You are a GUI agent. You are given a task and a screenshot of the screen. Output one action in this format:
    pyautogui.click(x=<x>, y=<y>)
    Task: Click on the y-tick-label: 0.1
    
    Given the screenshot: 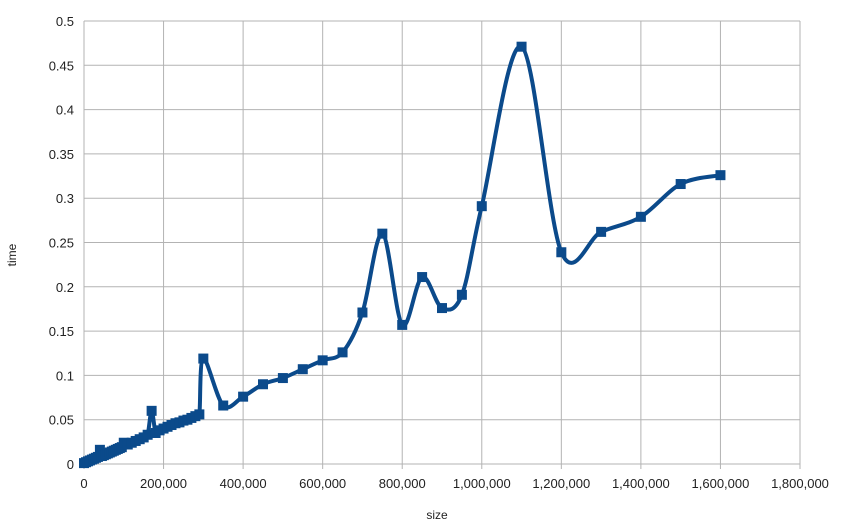 What is the action you would take?
    pyautogui.click(x=65, y=375)
    